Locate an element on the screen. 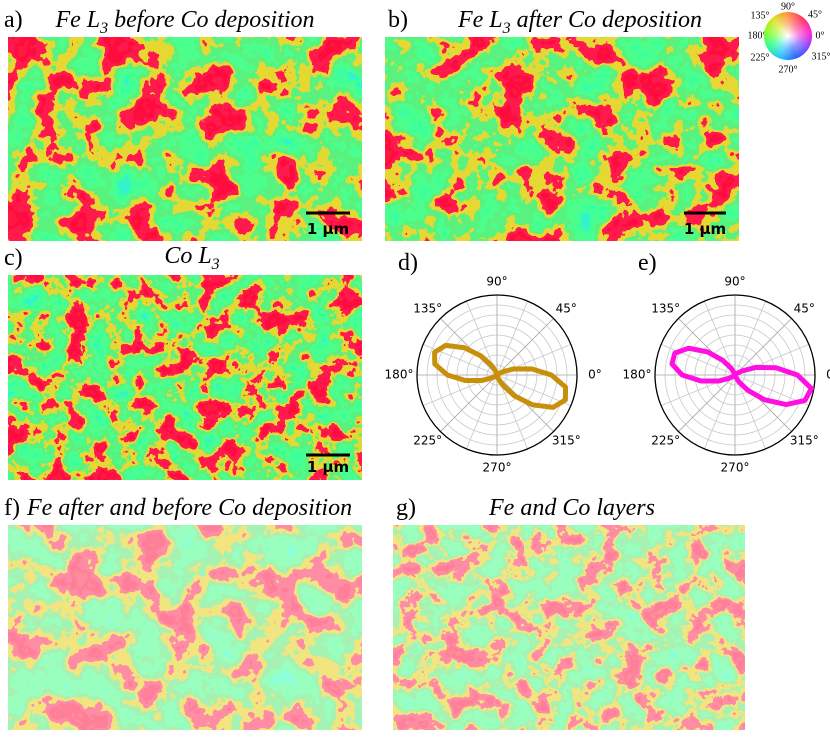  panel-title: Fe and Co layers is located at coordinates (571, 508).